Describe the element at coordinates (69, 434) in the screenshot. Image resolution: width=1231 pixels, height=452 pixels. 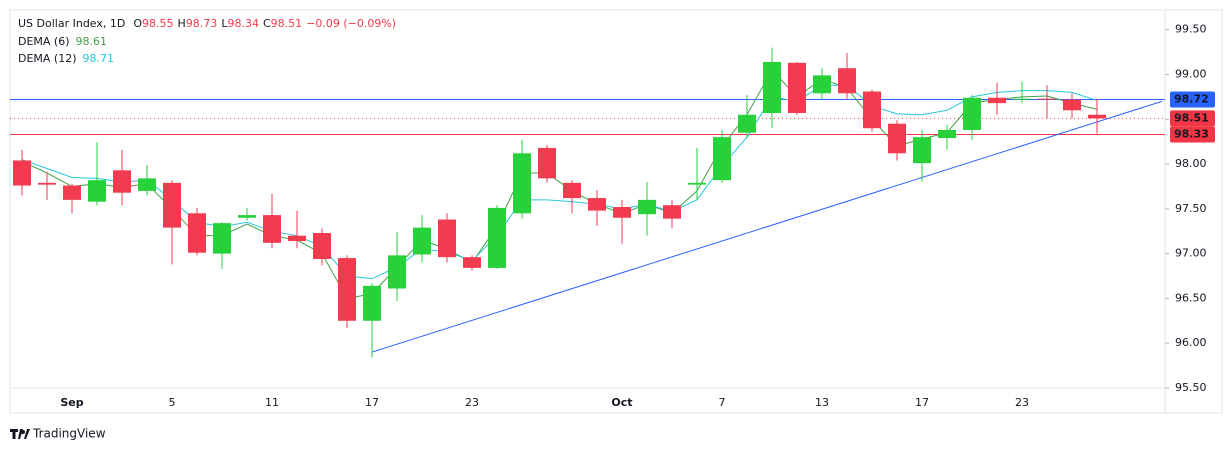
I see `brand-name: TradingView` at that location.